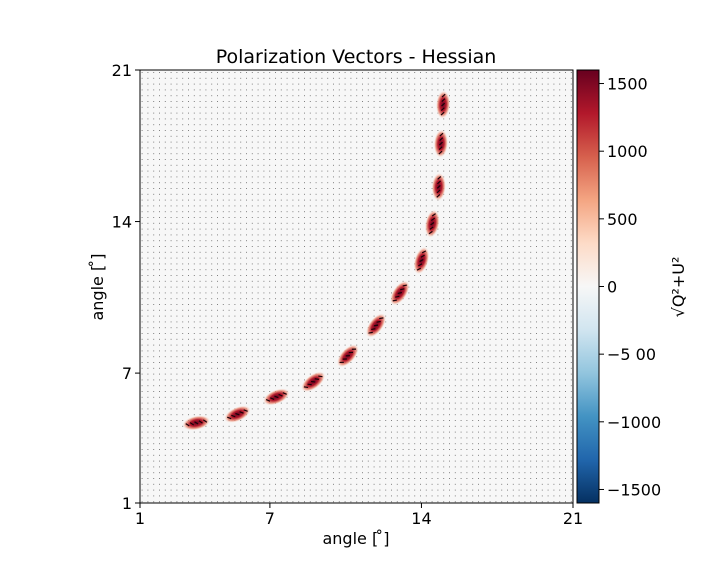 This screenshot has height=576, width=720. Describe the element at coordinates (140, 518) in the screenshot. I see `x-tick-label: 1` at that location.